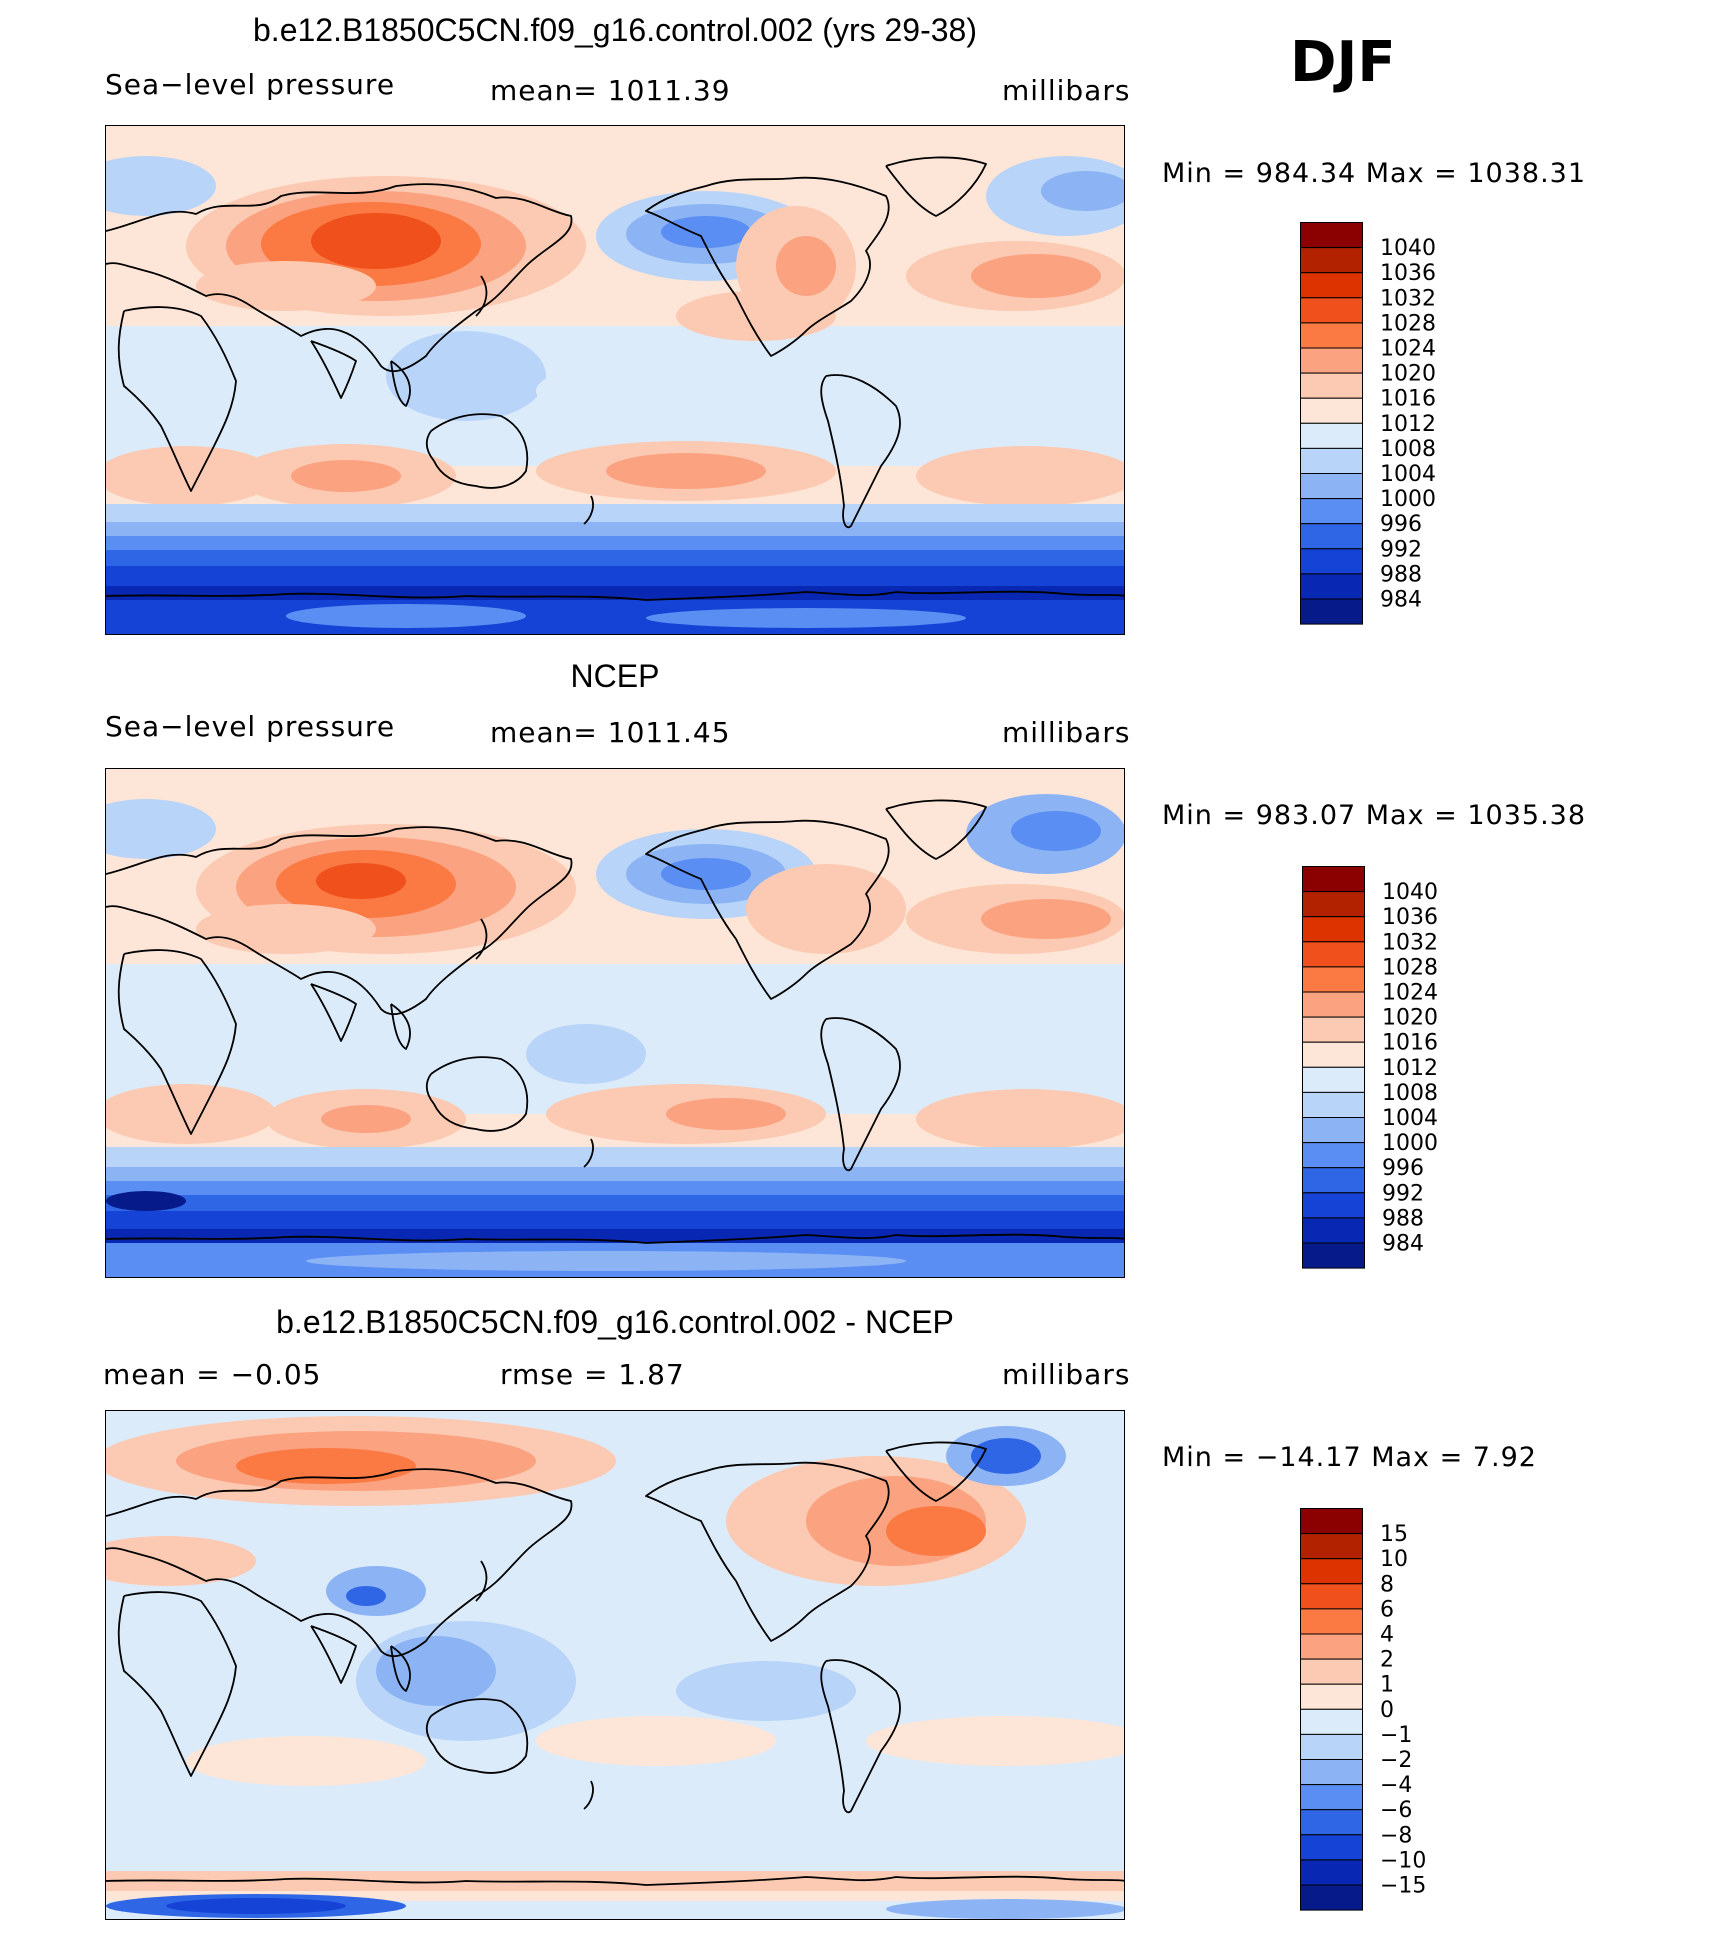 The width and height of the screenshot is (1710, 1953). Describe the element at coordinates (1387, 1710) in the screenshot. I see `colorbar-label: 0` at that location.